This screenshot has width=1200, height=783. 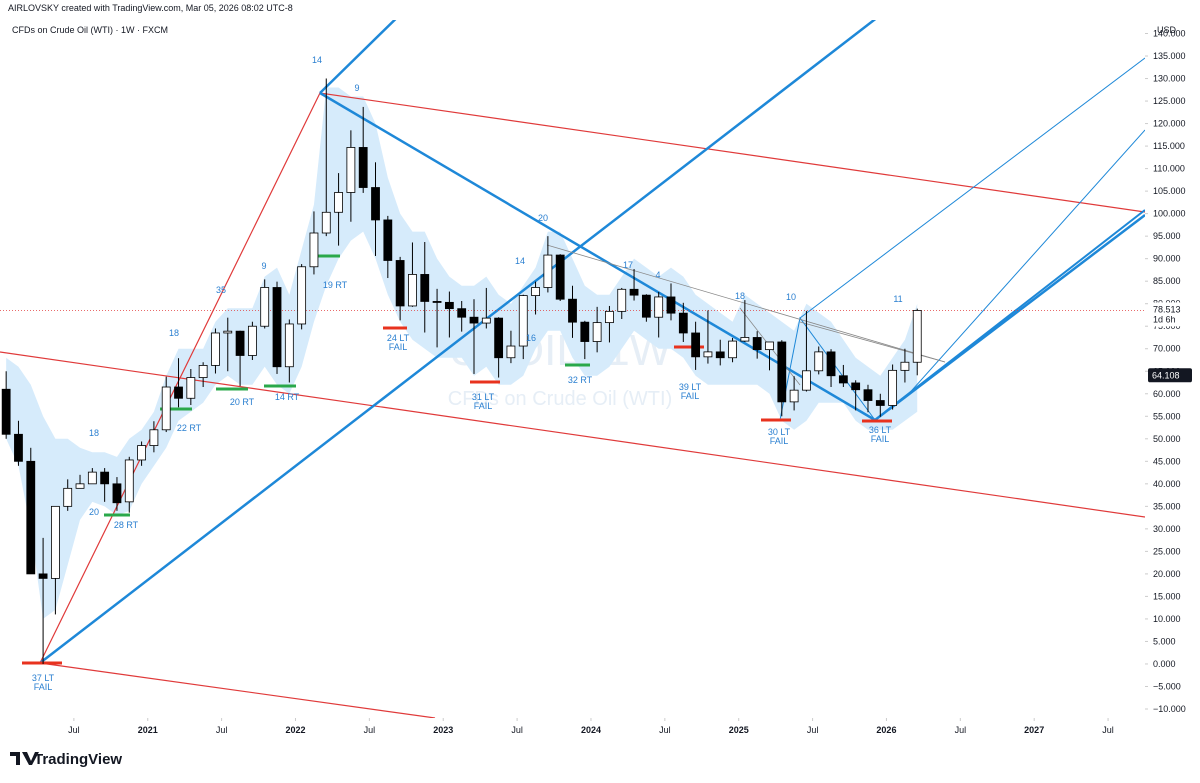 What do you see at coordinates (189, 428) in the screenshot?
I see `annotation: 22 RT` at bounding box center [189, 428].